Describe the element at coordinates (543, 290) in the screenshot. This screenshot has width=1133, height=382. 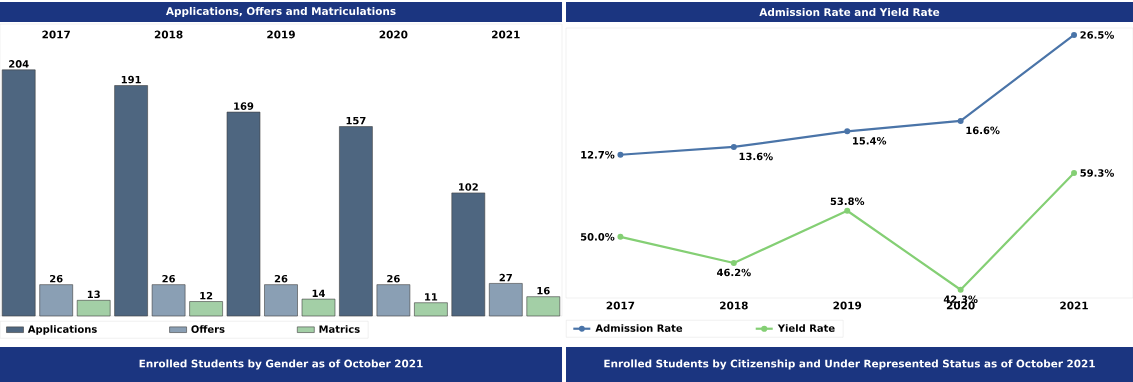
I see `data-label: 16` at that location.